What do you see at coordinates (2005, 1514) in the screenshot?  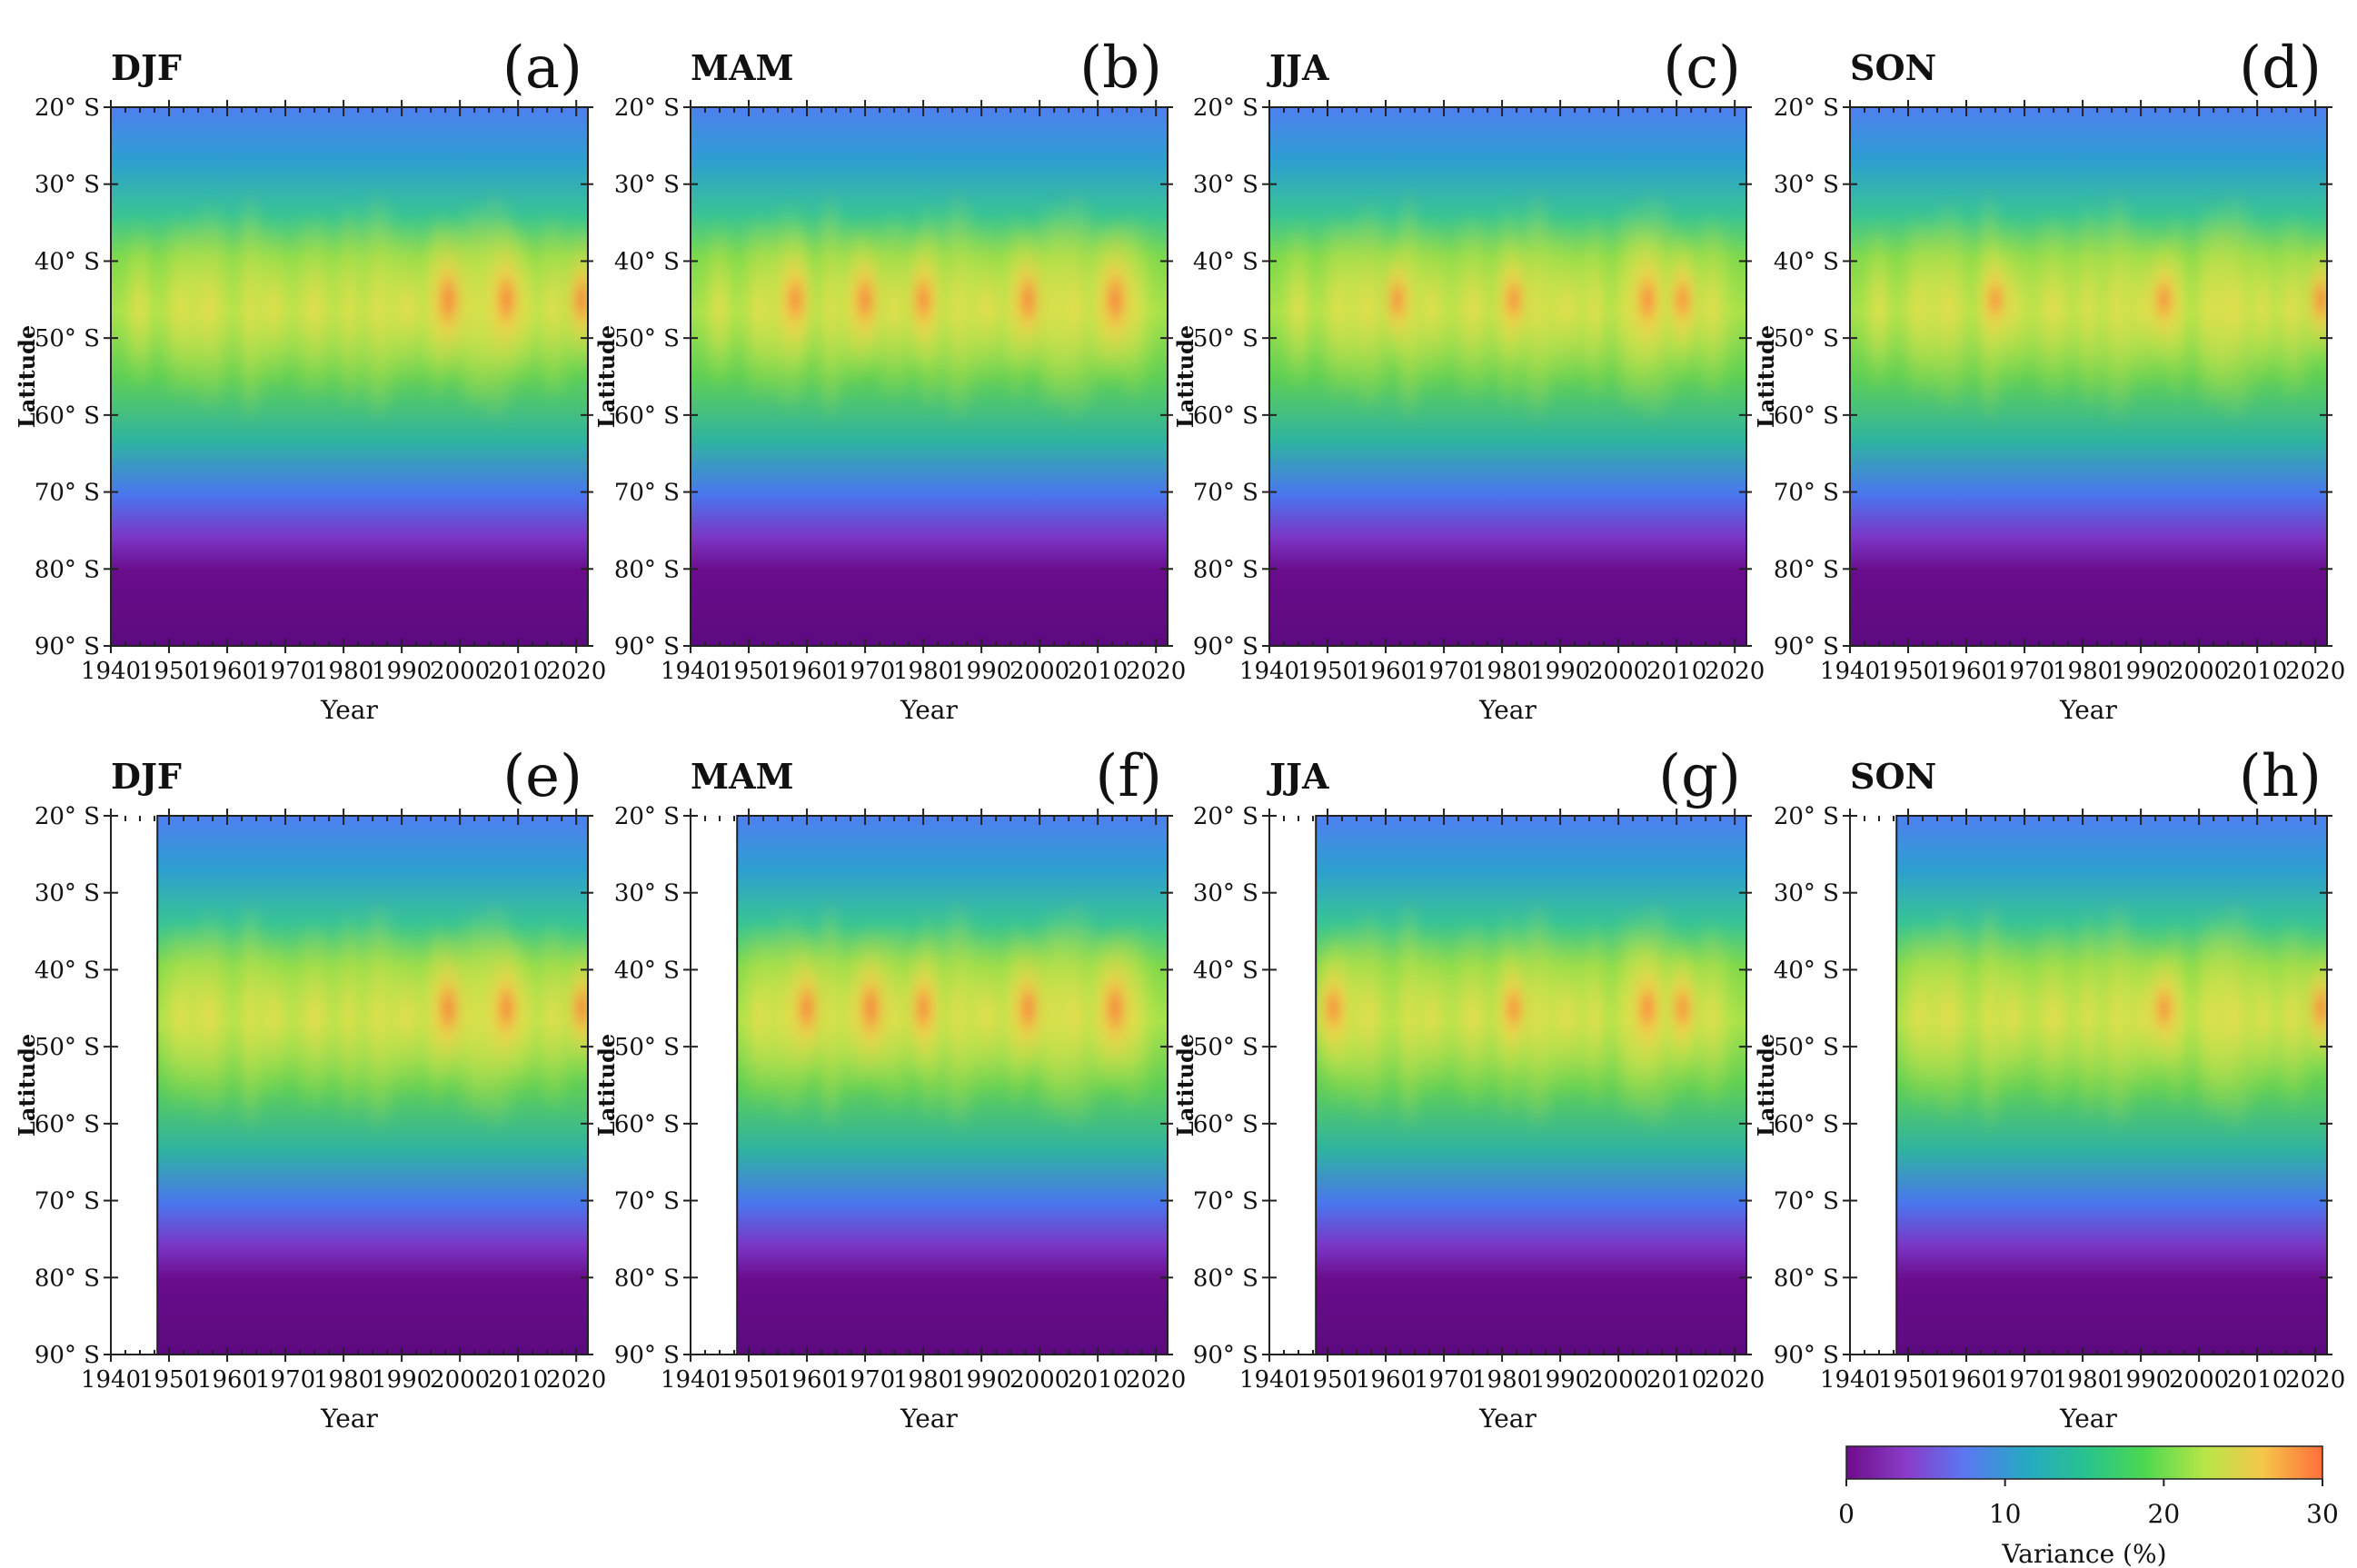 I see `colorbar-tick-label: 10` at bounding box center [2005, 1514].